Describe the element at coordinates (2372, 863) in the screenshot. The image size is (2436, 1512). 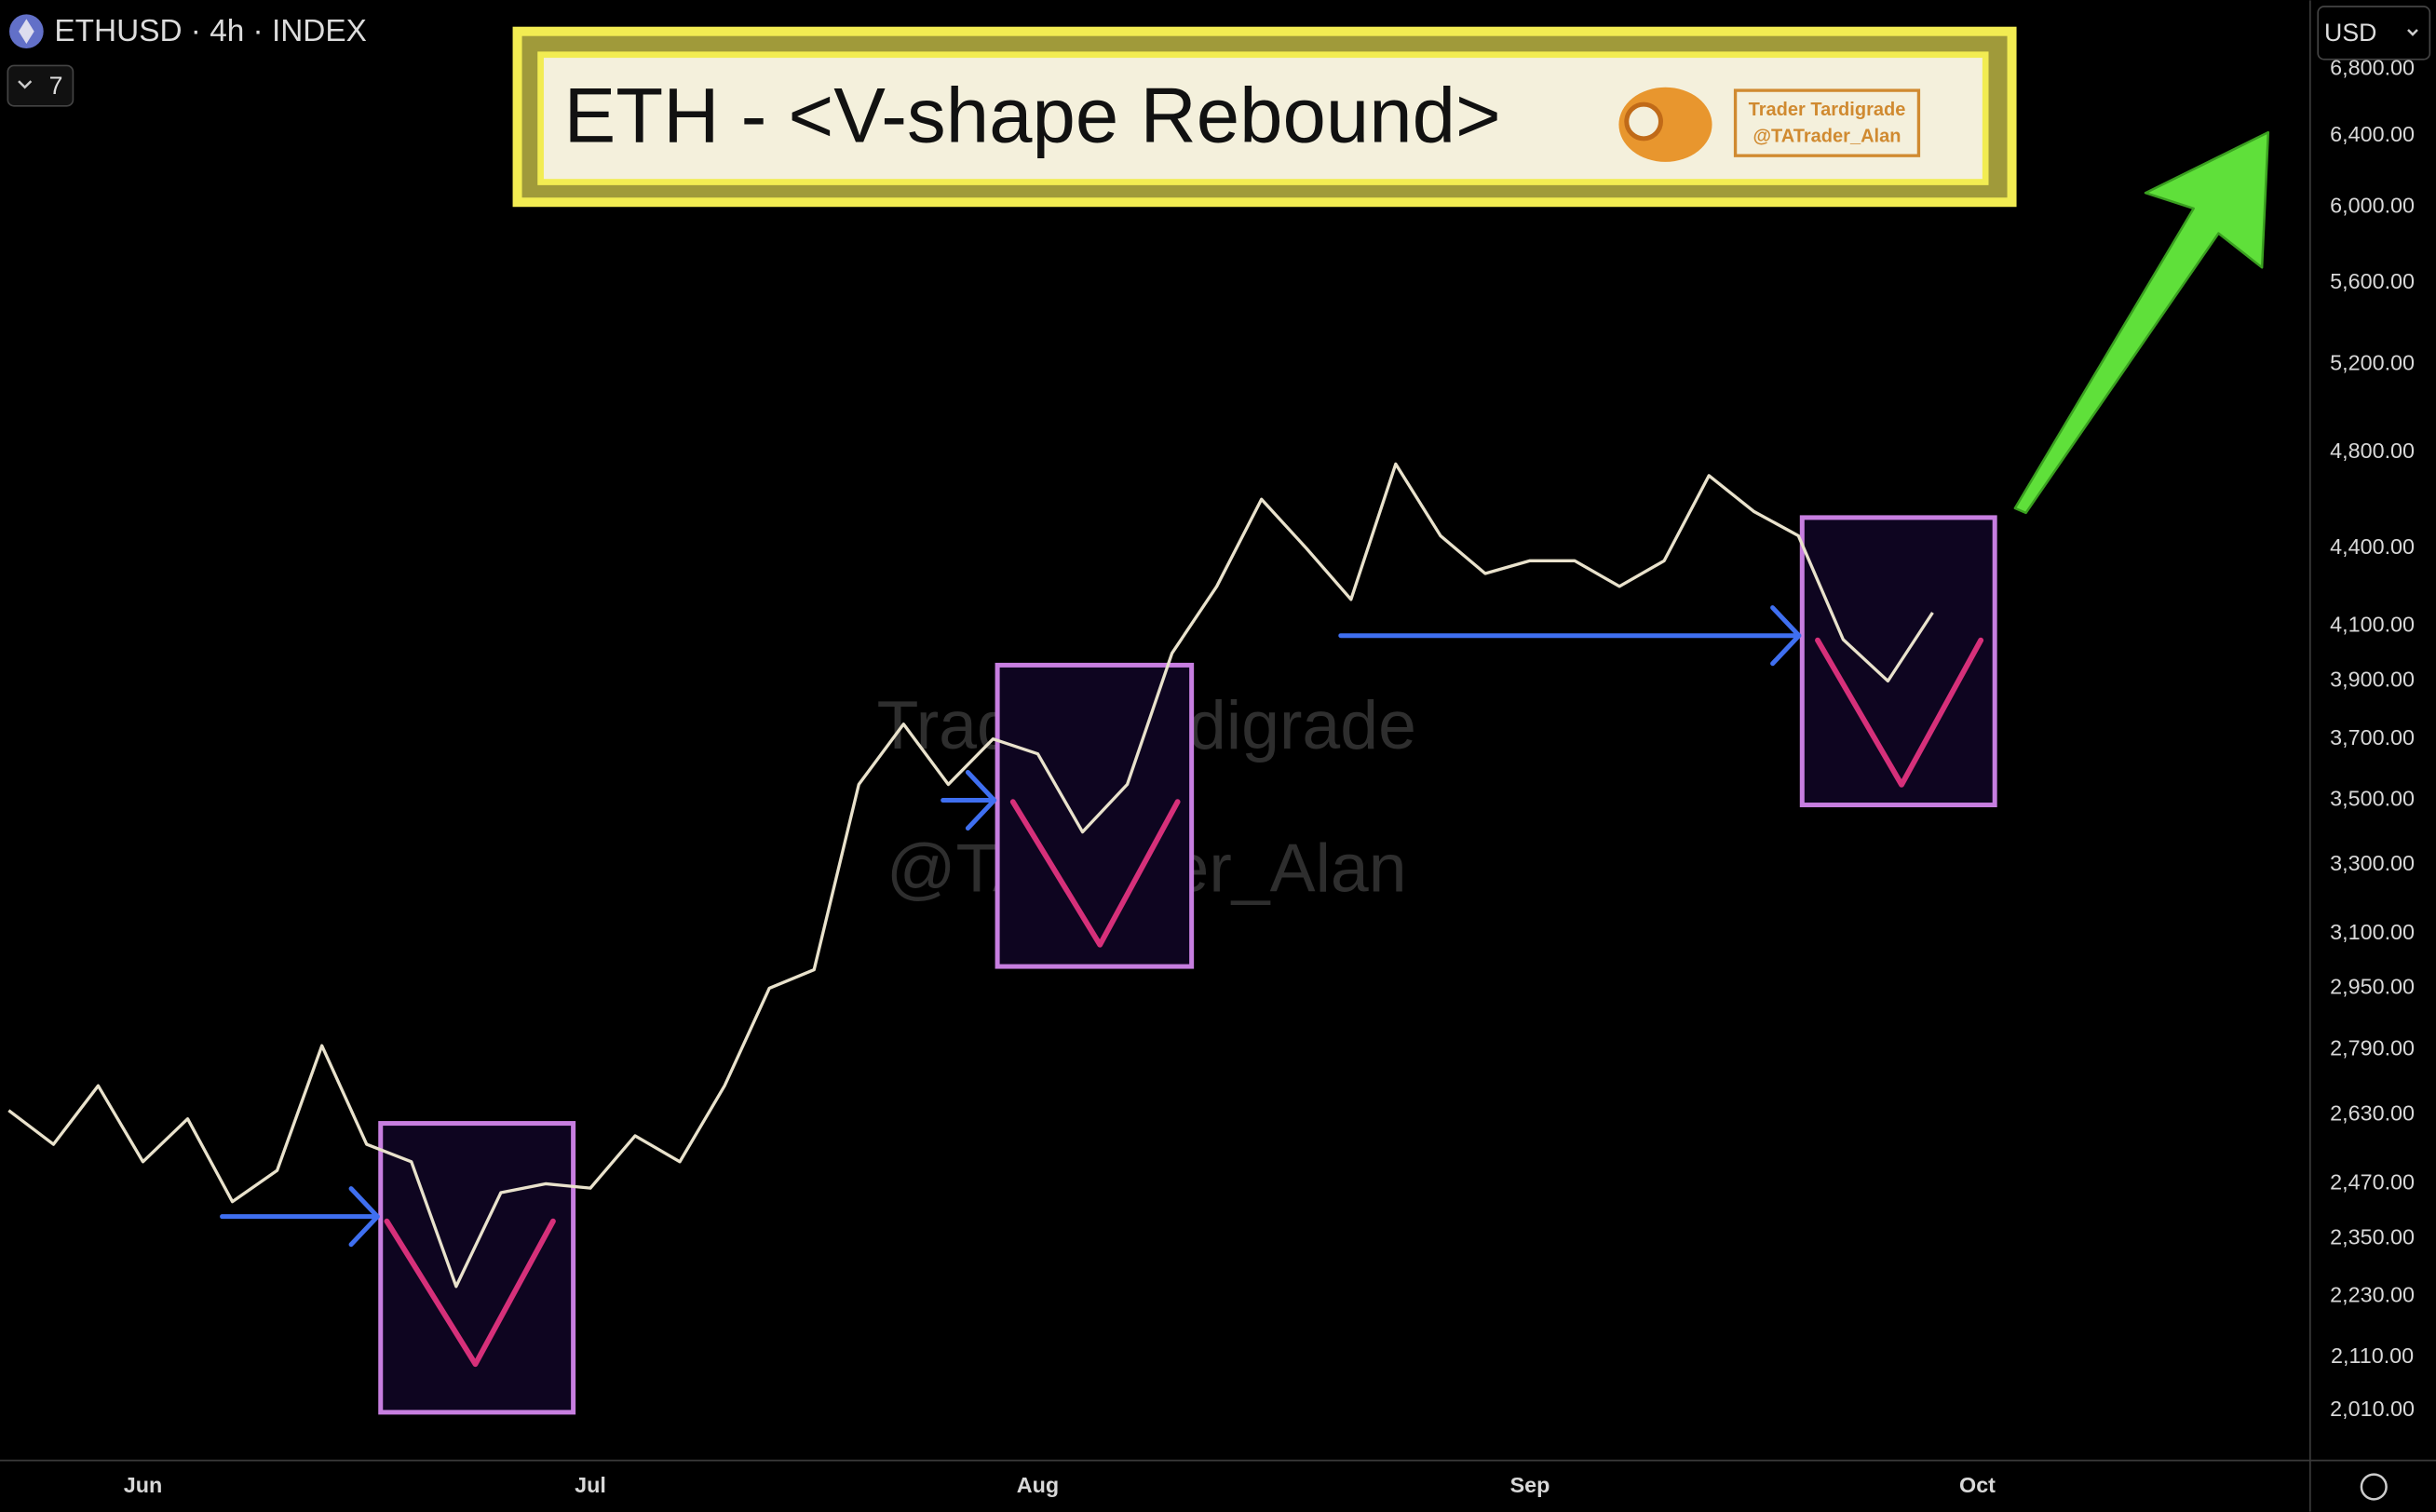
I see `y-tick-label: 3,300.00` at that location.